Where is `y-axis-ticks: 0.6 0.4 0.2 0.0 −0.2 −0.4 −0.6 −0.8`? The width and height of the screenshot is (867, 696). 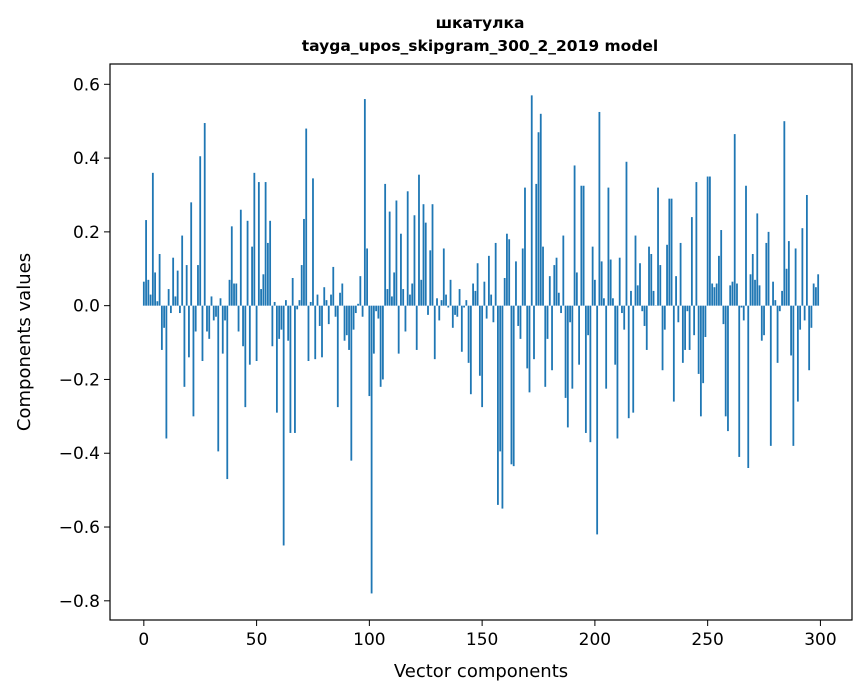
y-axis-ticks: 0.6 0.4 0.2 0.0 −0.2 −0.4 −0.6 −0.8 is located at coordinates (84, 343).